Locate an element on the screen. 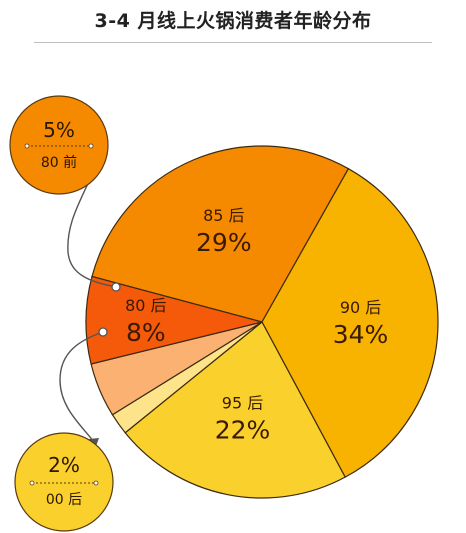 This screenshot has height=533, width=466. leader-dot-top is located at coordinates (116, 287).